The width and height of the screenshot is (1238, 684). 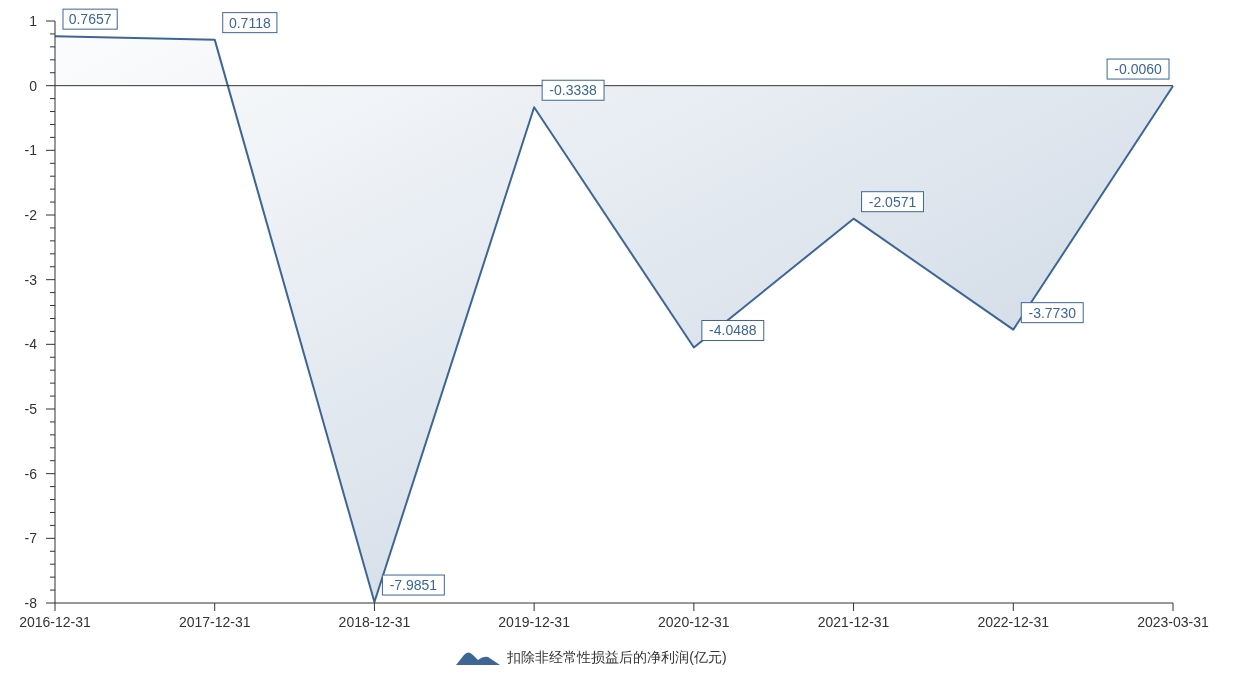 What do you see at coordinates (214, 621) in the screenshot?
I see `x-tick-label: 2017-12-31` at bounding box center [214, 621].